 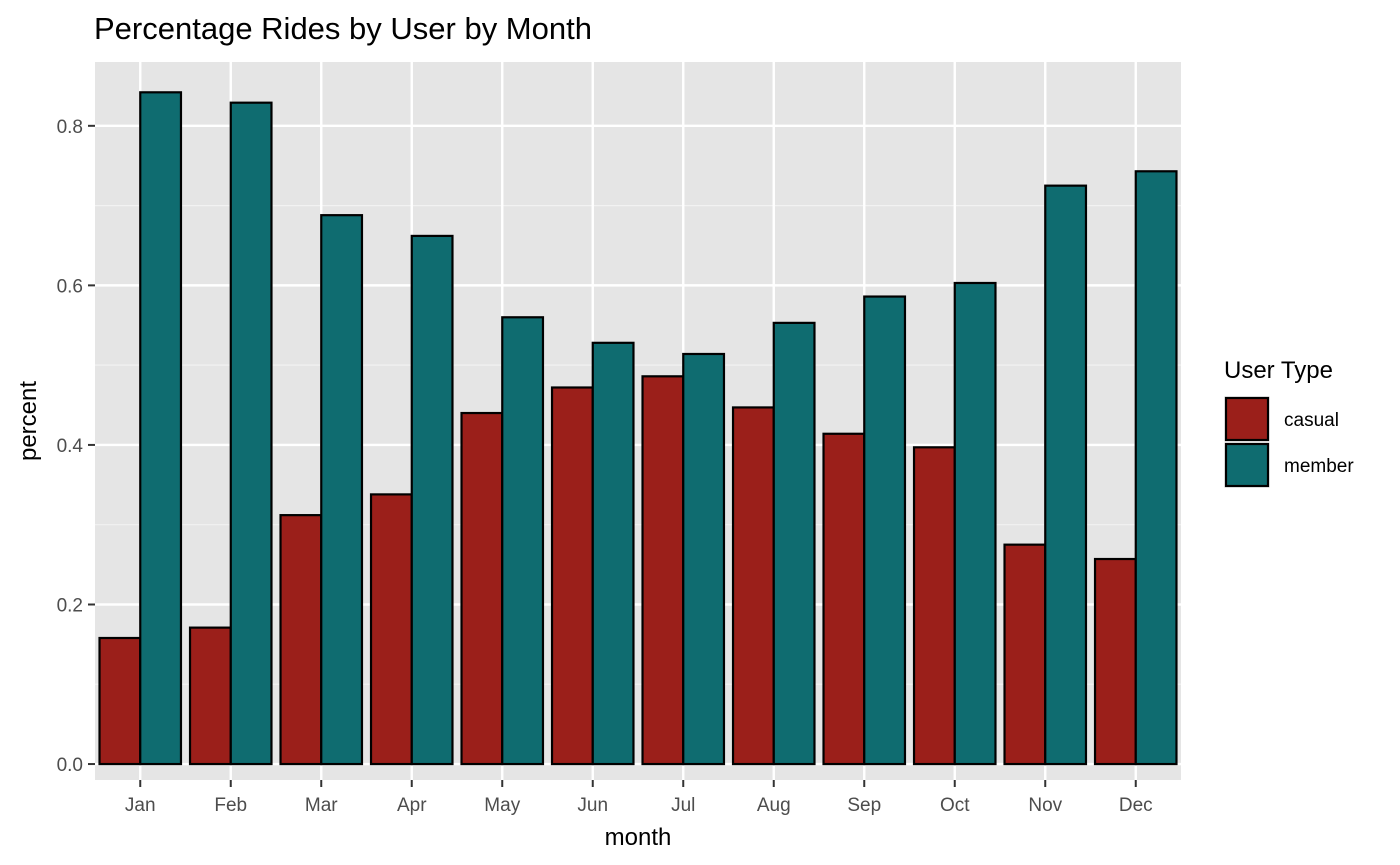 What do you see at coordinates (1136, 805) in the screenshot?
I see `x-tick-label: Dec` at bounding box center [1136, 805].